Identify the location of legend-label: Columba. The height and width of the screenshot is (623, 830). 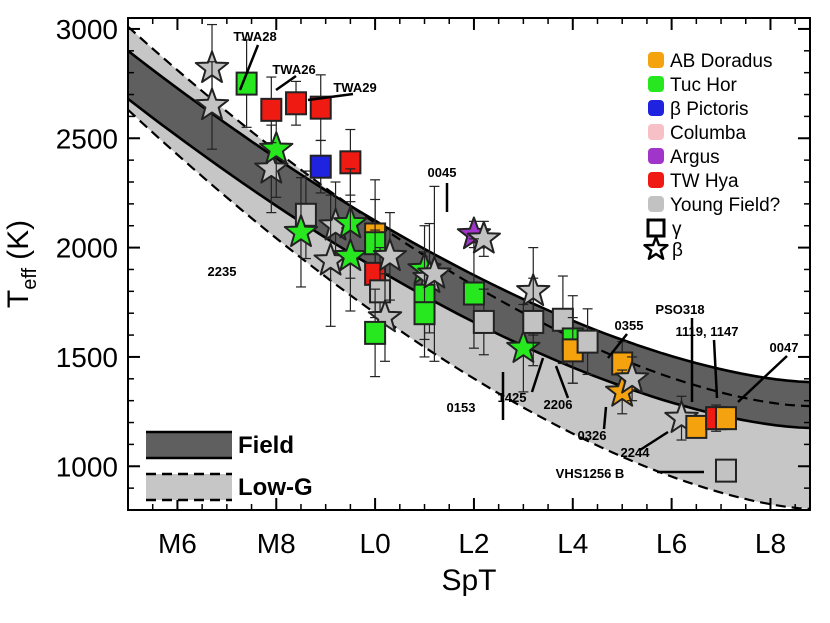
(708, 133).